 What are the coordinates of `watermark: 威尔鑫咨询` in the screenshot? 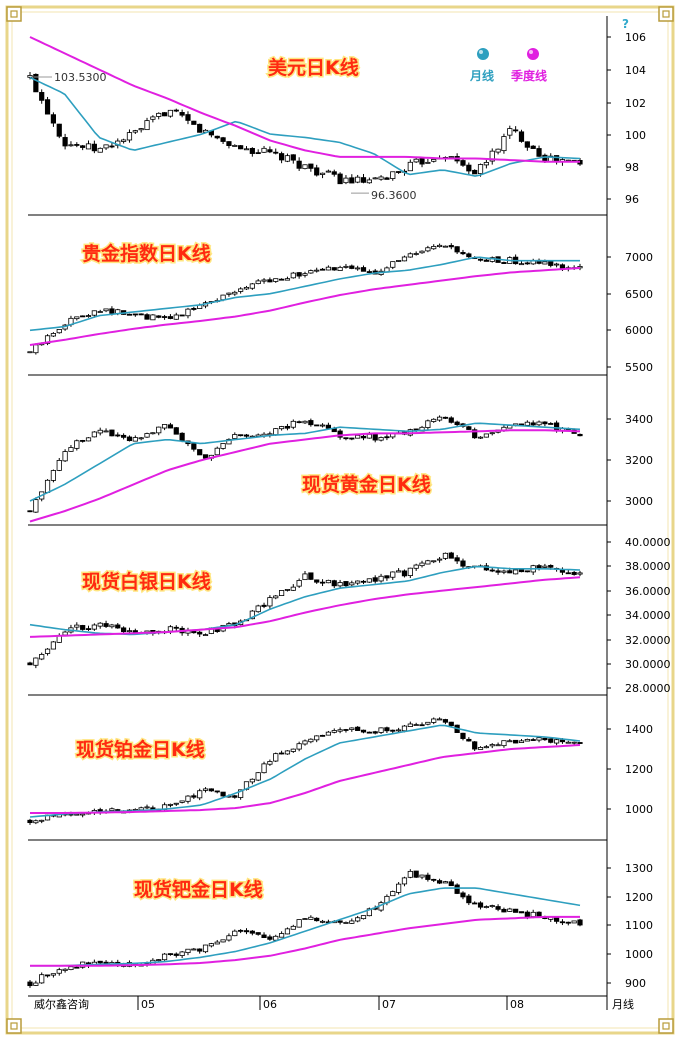 It's located at (61, 1004).